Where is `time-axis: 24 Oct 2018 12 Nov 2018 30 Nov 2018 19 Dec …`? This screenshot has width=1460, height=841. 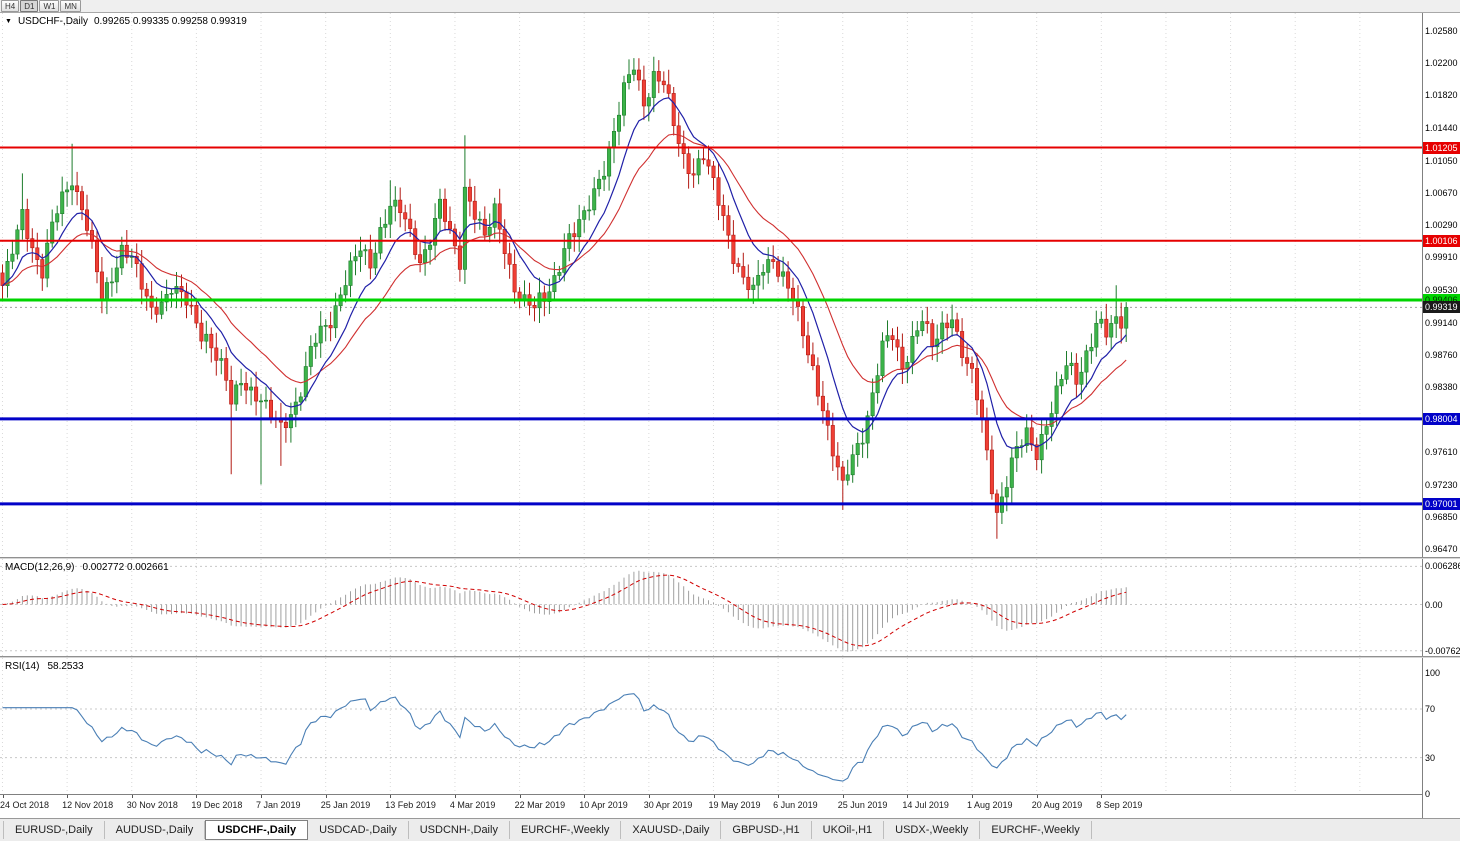 time-axis: 24 Oct 2018 12 Nov 2018 30 Nov 2018 19 Dec … is located at coordinates (711, 806).